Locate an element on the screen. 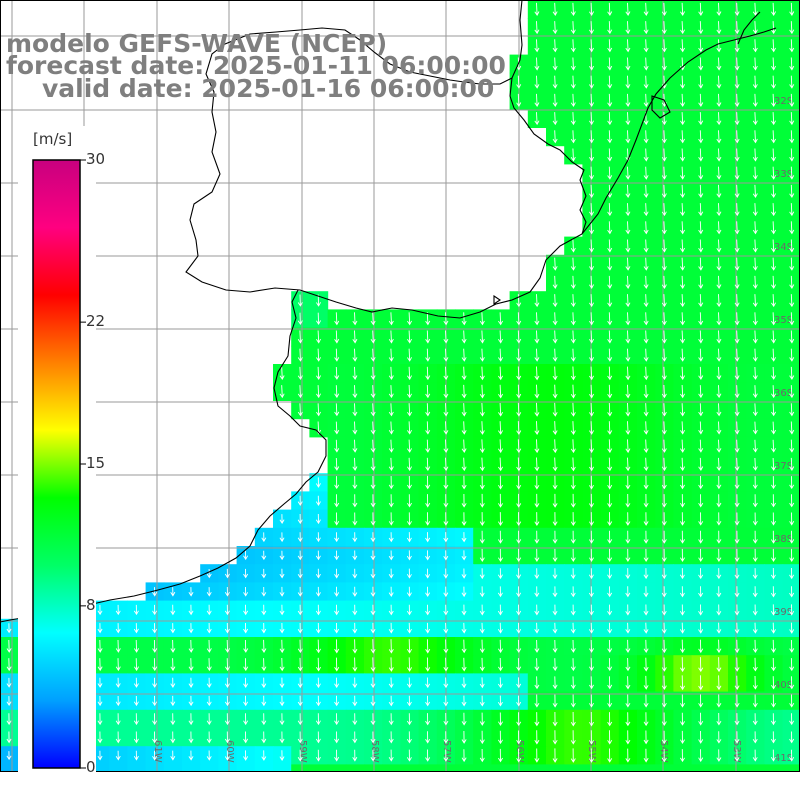 The width and height of the screenshot is (800, 800). colorbar-gradient is located at coordinates (56, 464).